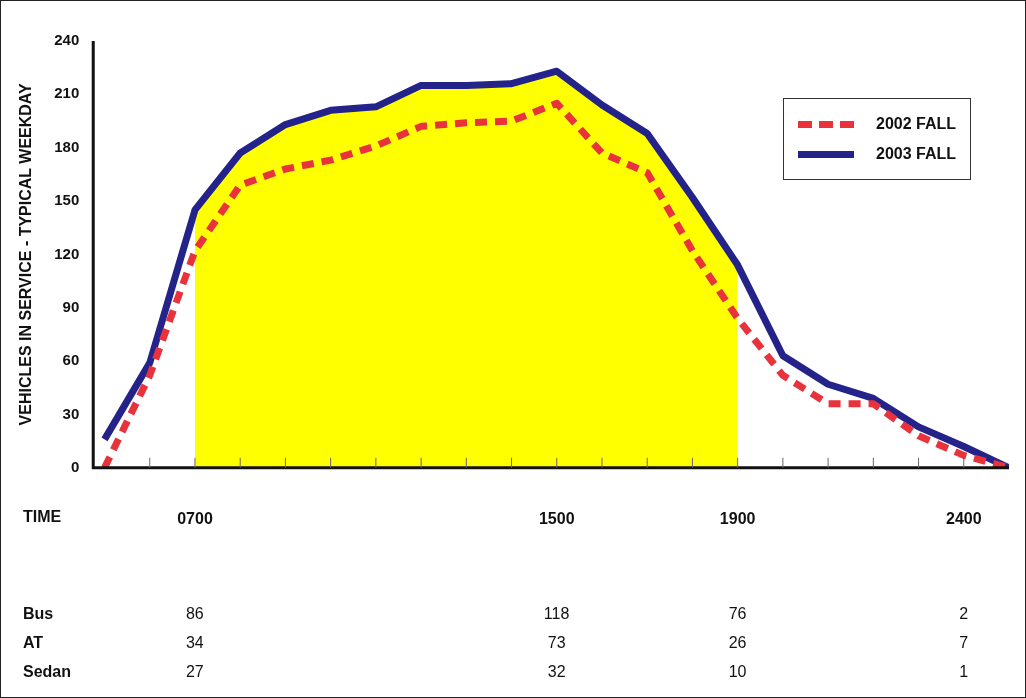  What do you see at coordinates (67, 93) in the screenshot?
I see `y-tick-label: 210` at bounding box center [67, 93].